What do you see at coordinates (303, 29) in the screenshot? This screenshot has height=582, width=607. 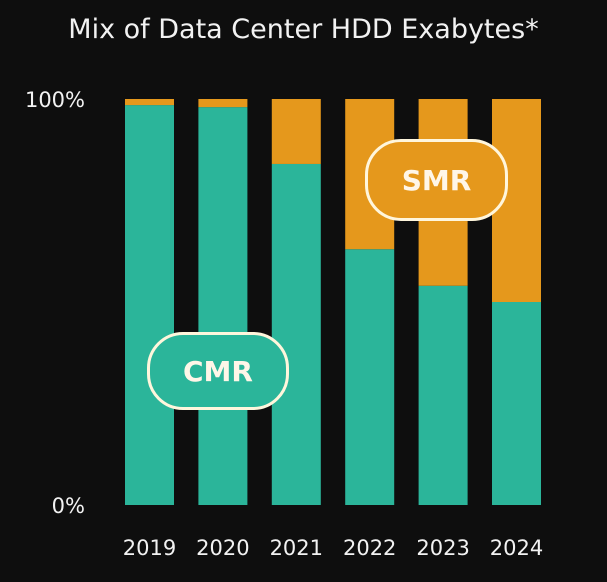 I see `chart-title: Mix of Data Center HDD Exabytes*` at bounding box center [303, 29].